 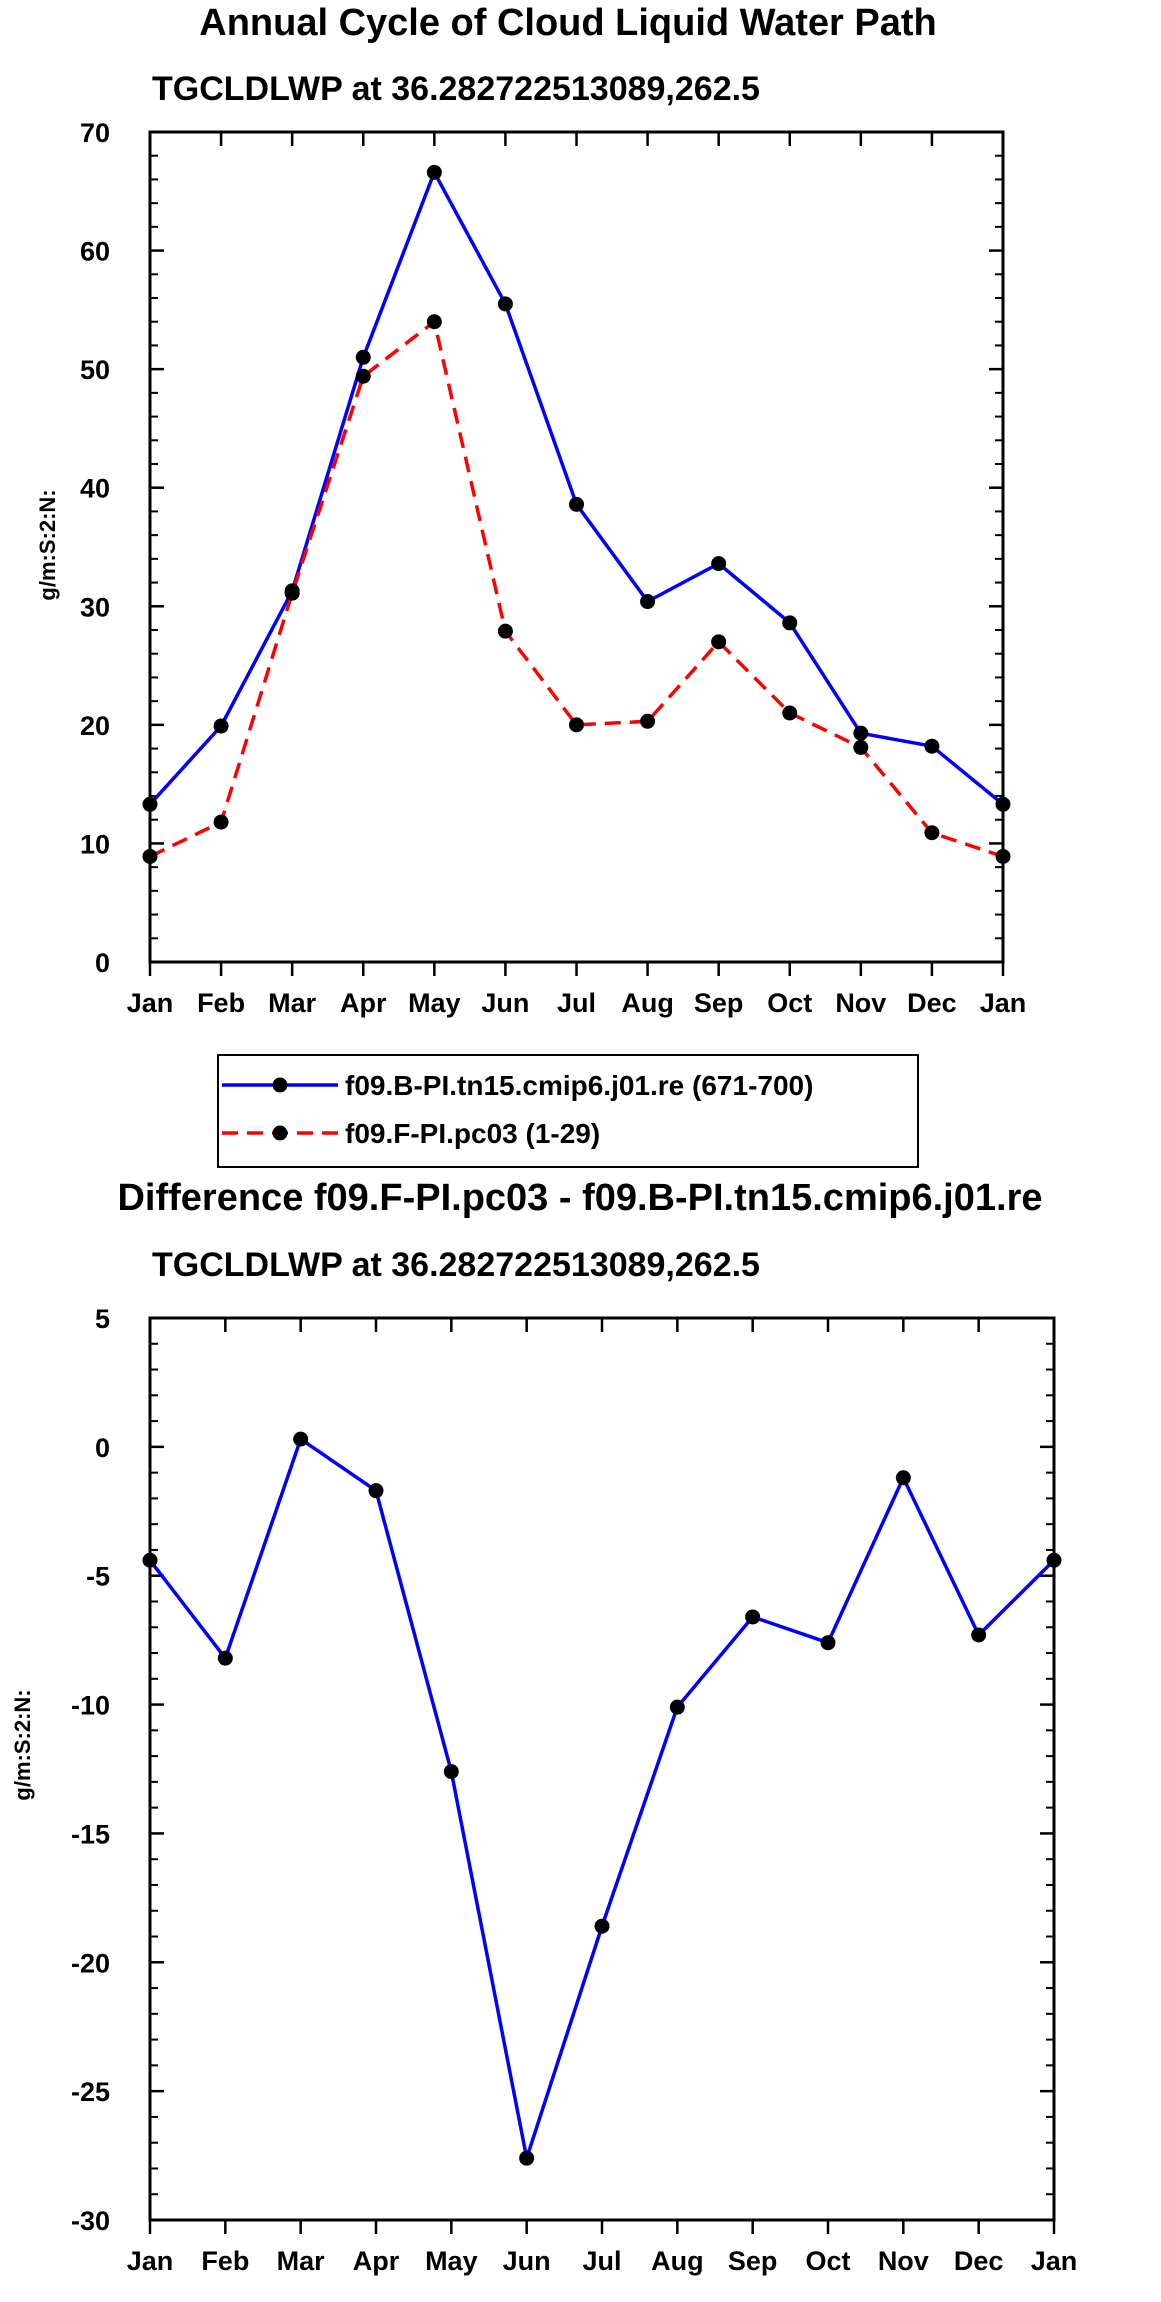 What do you see at coordinates (579, 1085) in the screenshot?
I see `legend-label-1: f09.B-PI.tn15.cmip6.j01.re (671-700)` at bounding box center [579, 1085].